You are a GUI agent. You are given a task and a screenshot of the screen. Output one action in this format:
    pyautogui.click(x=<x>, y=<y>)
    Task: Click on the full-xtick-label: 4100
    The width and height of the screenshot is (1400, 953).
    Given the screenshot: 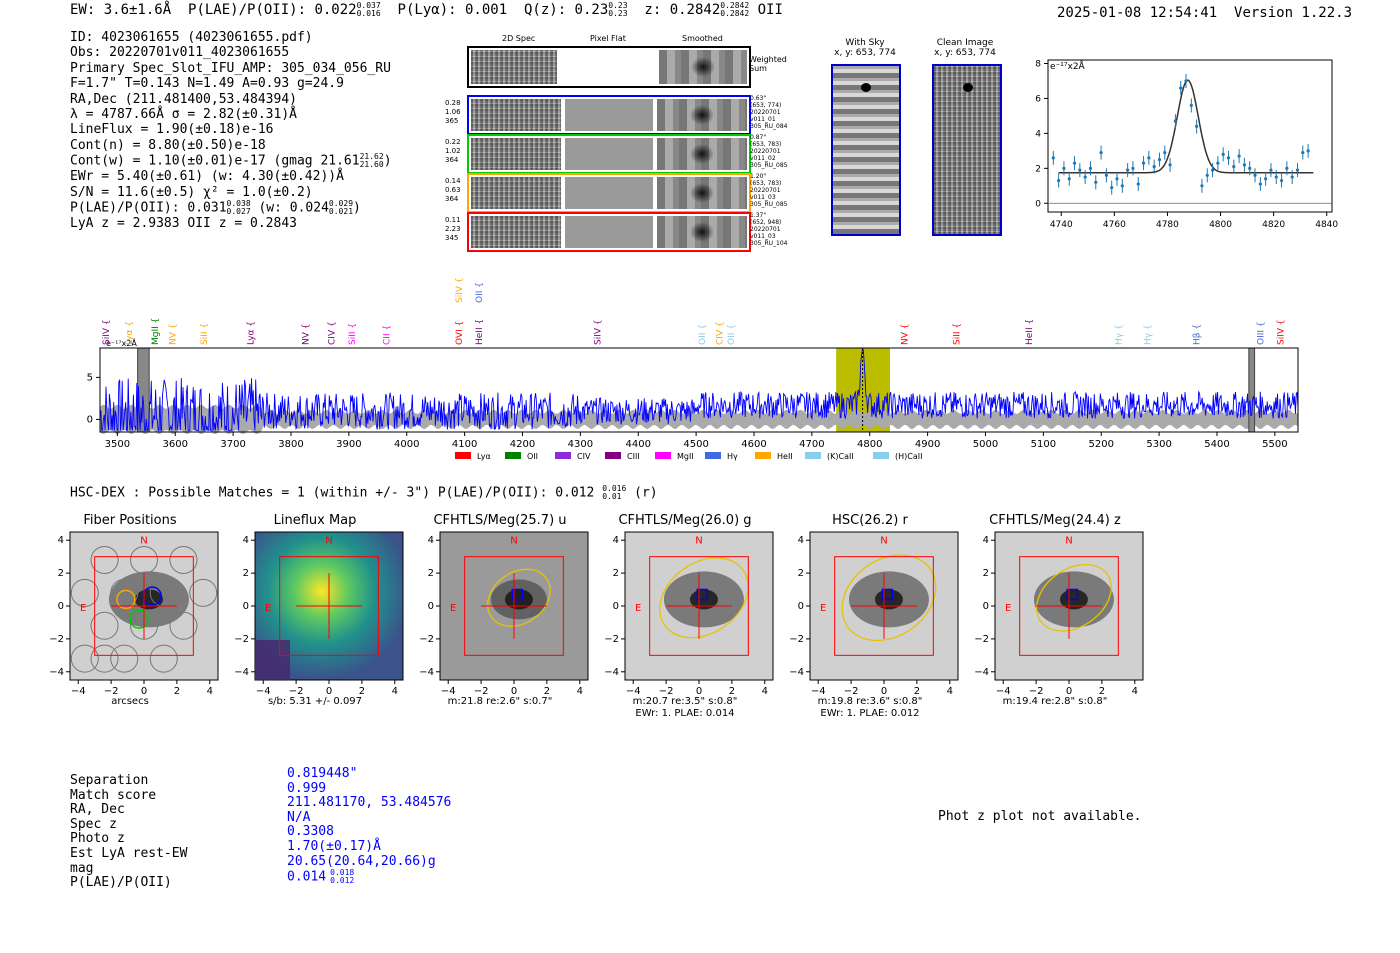 What is the action you would take?
    pyautogui.click(x=464, y=444)
    